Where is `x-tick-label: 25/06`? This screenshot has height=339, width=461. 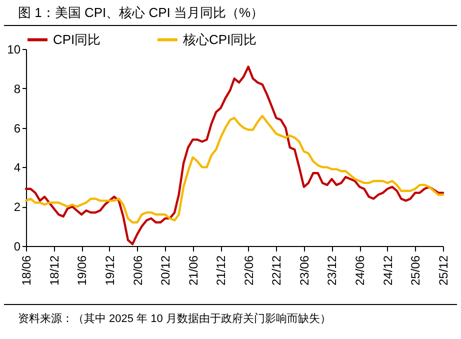 x-tick-label: 25/06 is located at coordinates (415, 270).